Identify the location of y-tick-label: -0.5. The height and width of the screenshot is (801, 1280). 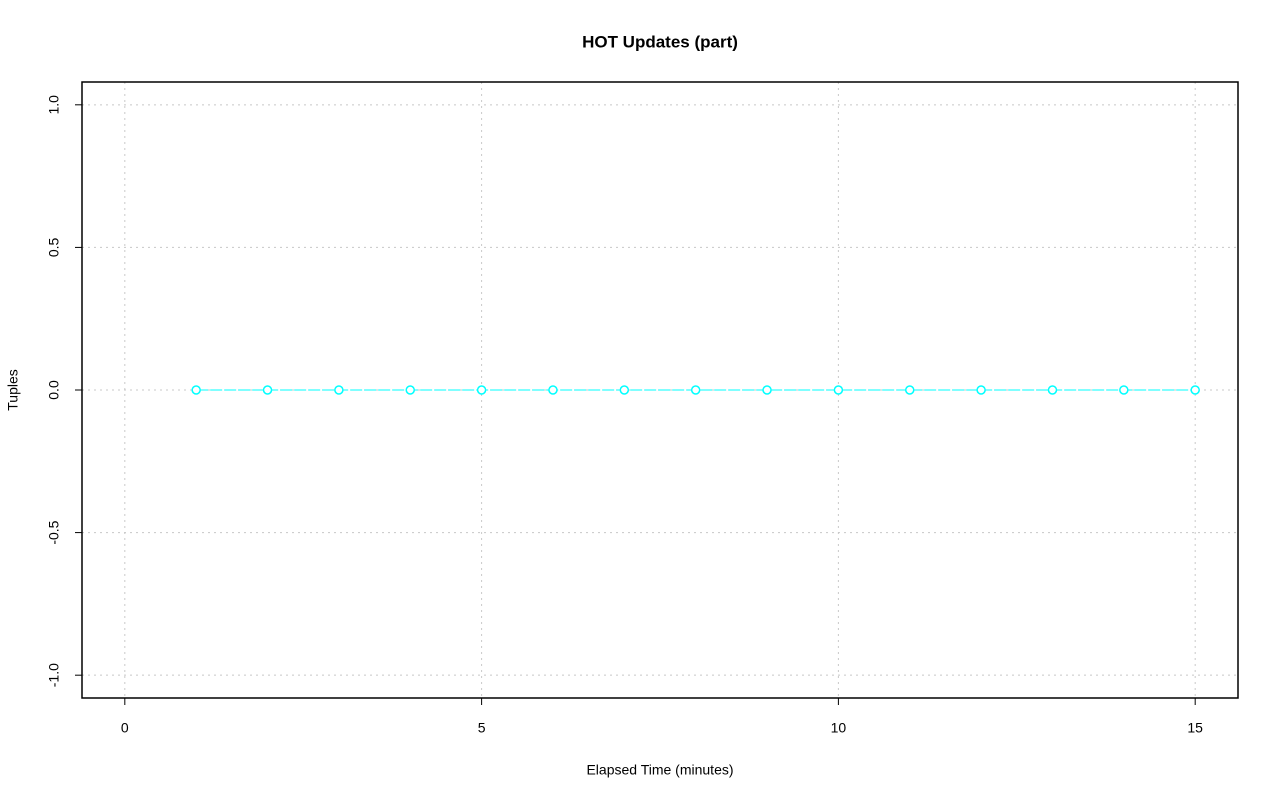
(54, 532).